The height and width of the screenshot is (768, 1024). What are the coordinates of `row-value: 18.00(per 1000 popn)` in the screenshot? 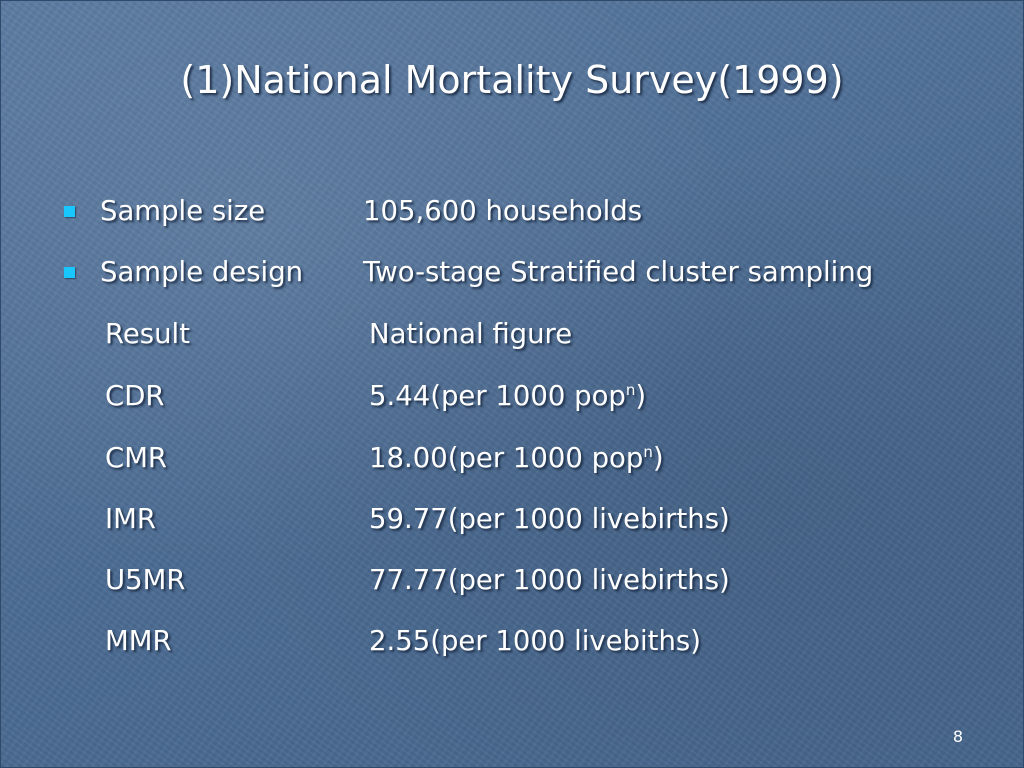 It's located at (516, 458).